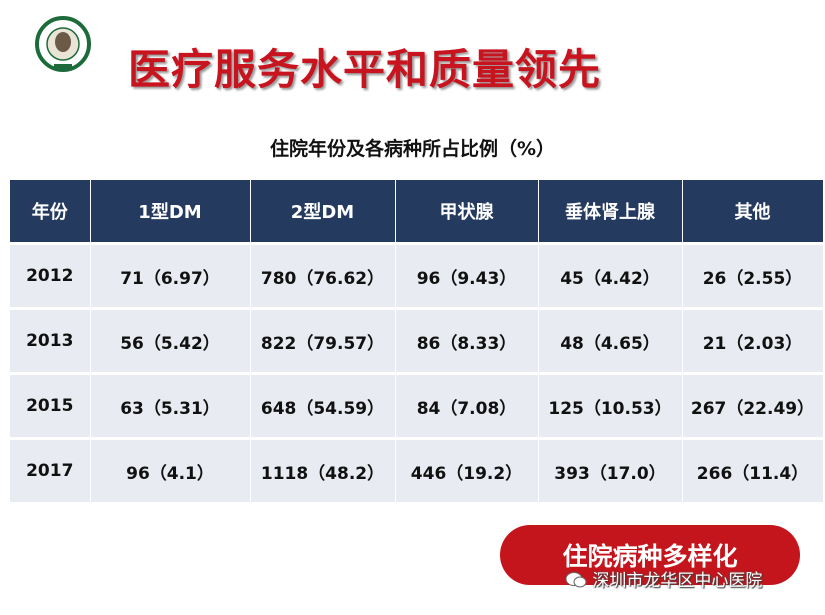 This screenshot has width=825, height=615. What do you see at coordinates (610, 469) in the screenshot?
I see `data-cell: 393（17.0）` at bounding box center [610, 469].